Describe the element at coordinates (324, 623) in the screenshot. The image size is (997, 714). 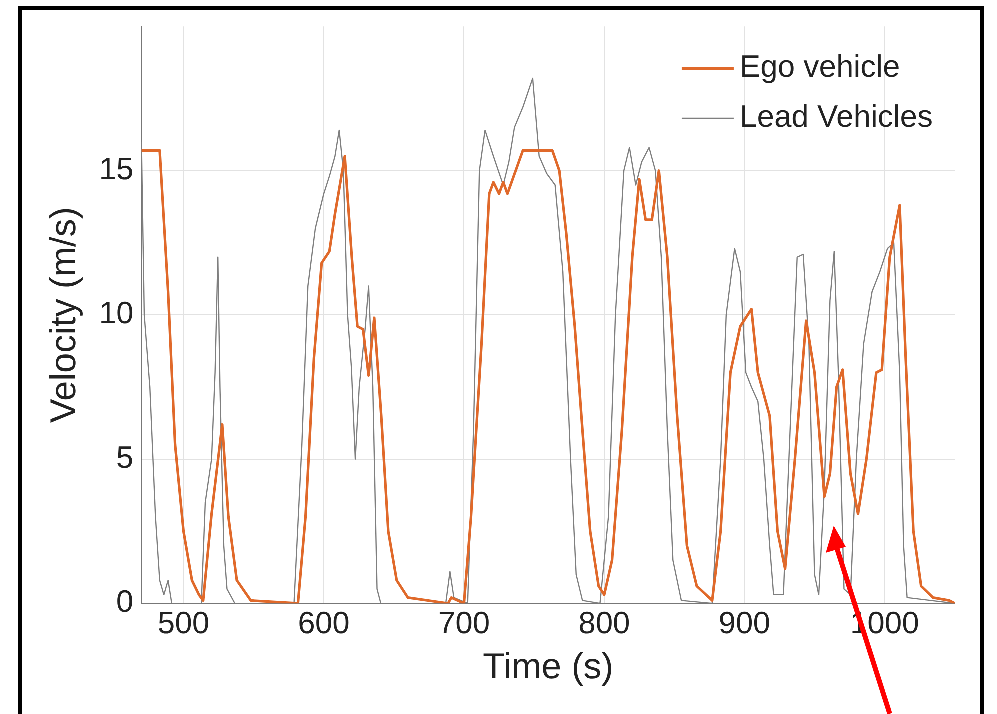
I see `x-tick-label: 600` at that location.